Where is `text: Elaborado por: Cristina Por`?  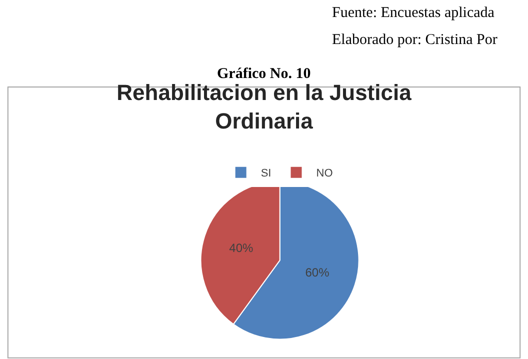 text: Elaborado por: Cristina Por is located at coordinates (415, 40).